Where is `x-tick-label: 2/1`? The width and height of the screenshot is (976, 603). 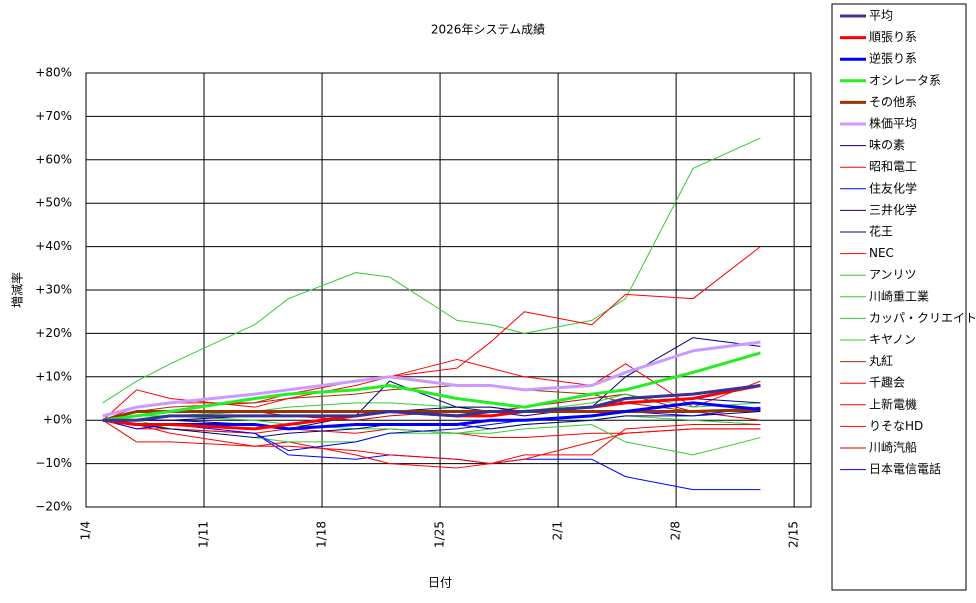 x-tick-label: 2/1 is located at coordinates (558, 530).